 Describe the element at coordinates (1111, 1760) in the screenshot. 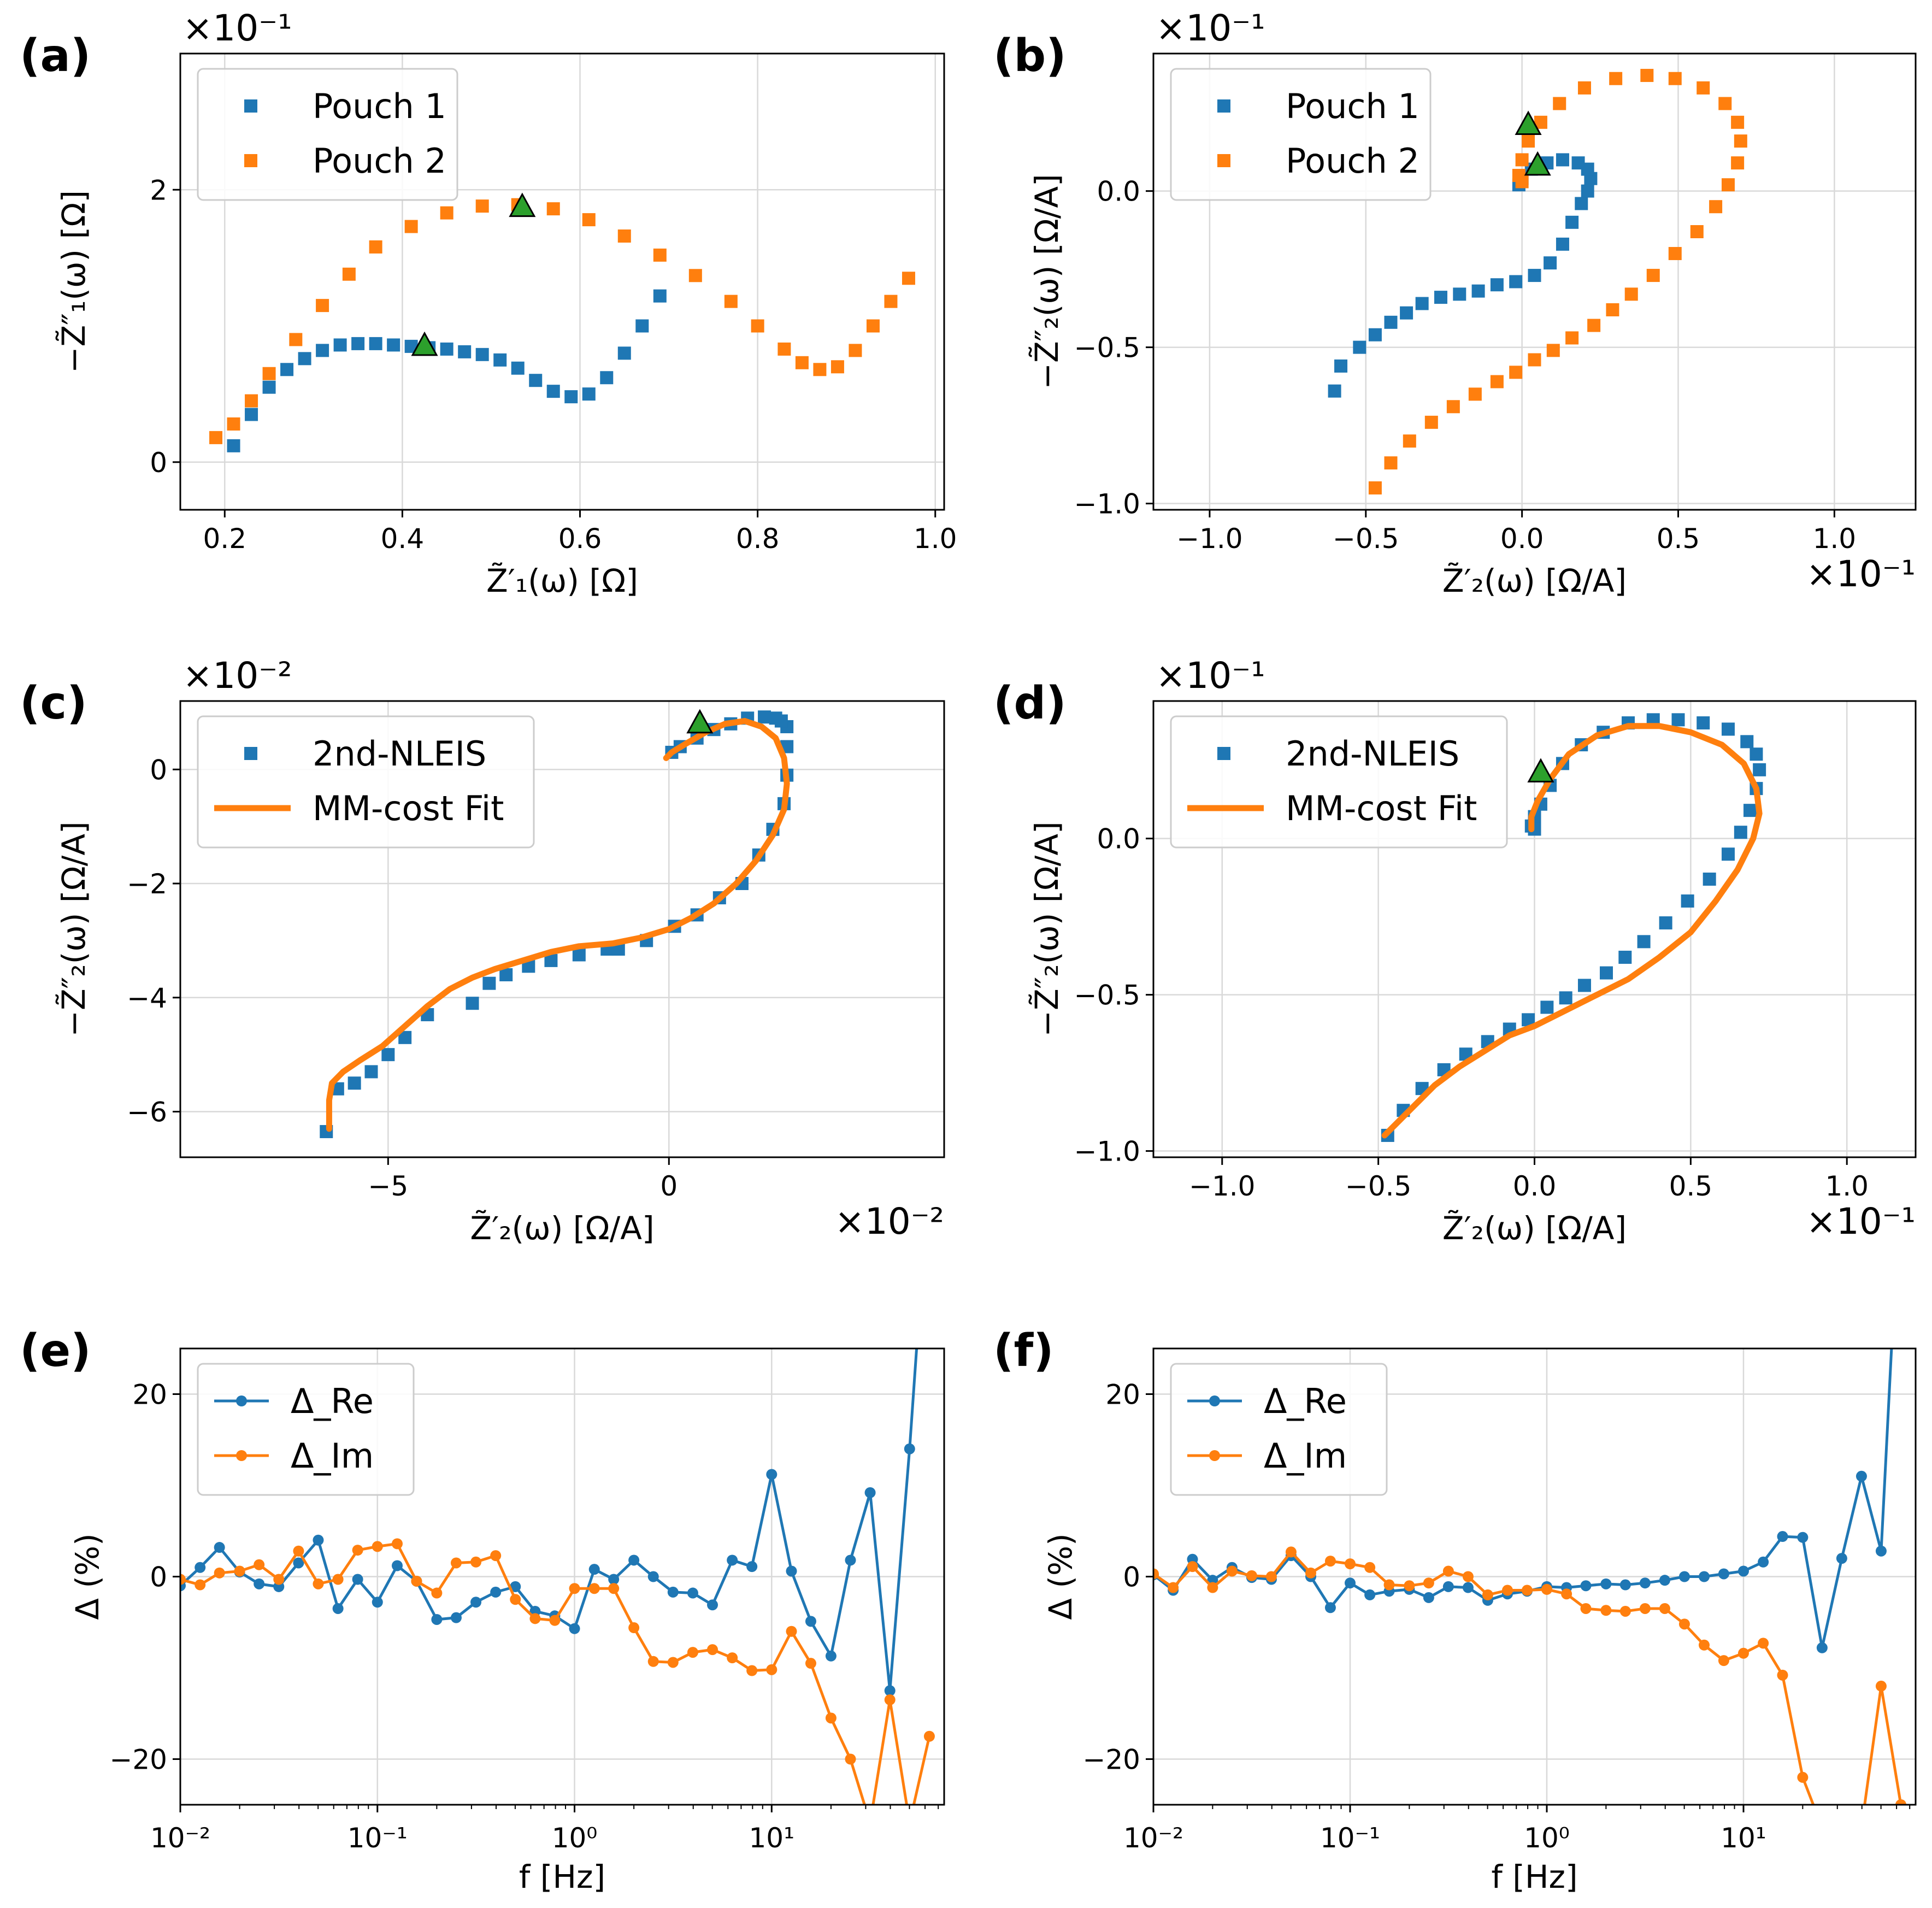

I see `y-tick-label: −20` at that location.